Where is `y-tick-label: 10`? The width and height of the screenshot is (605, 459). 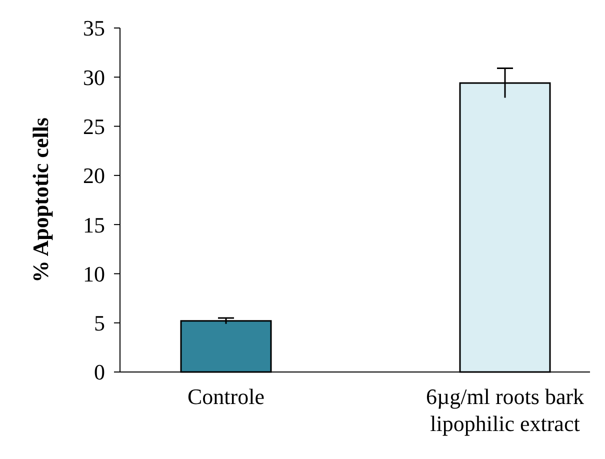
y-tick-label: 10 is located at coordinates (94, 273).